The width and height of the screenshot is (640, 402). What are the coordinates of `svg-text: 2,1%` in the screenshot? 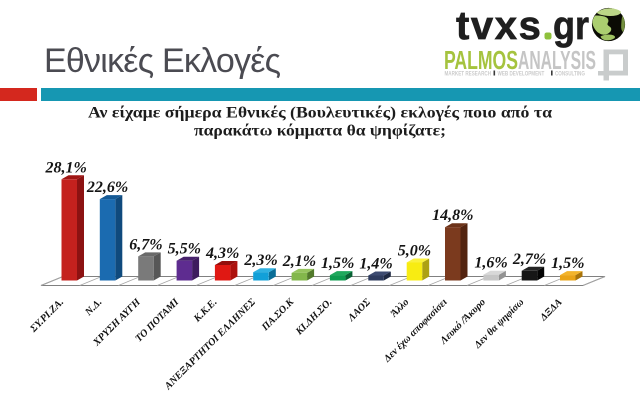 It's located at (299, 261).